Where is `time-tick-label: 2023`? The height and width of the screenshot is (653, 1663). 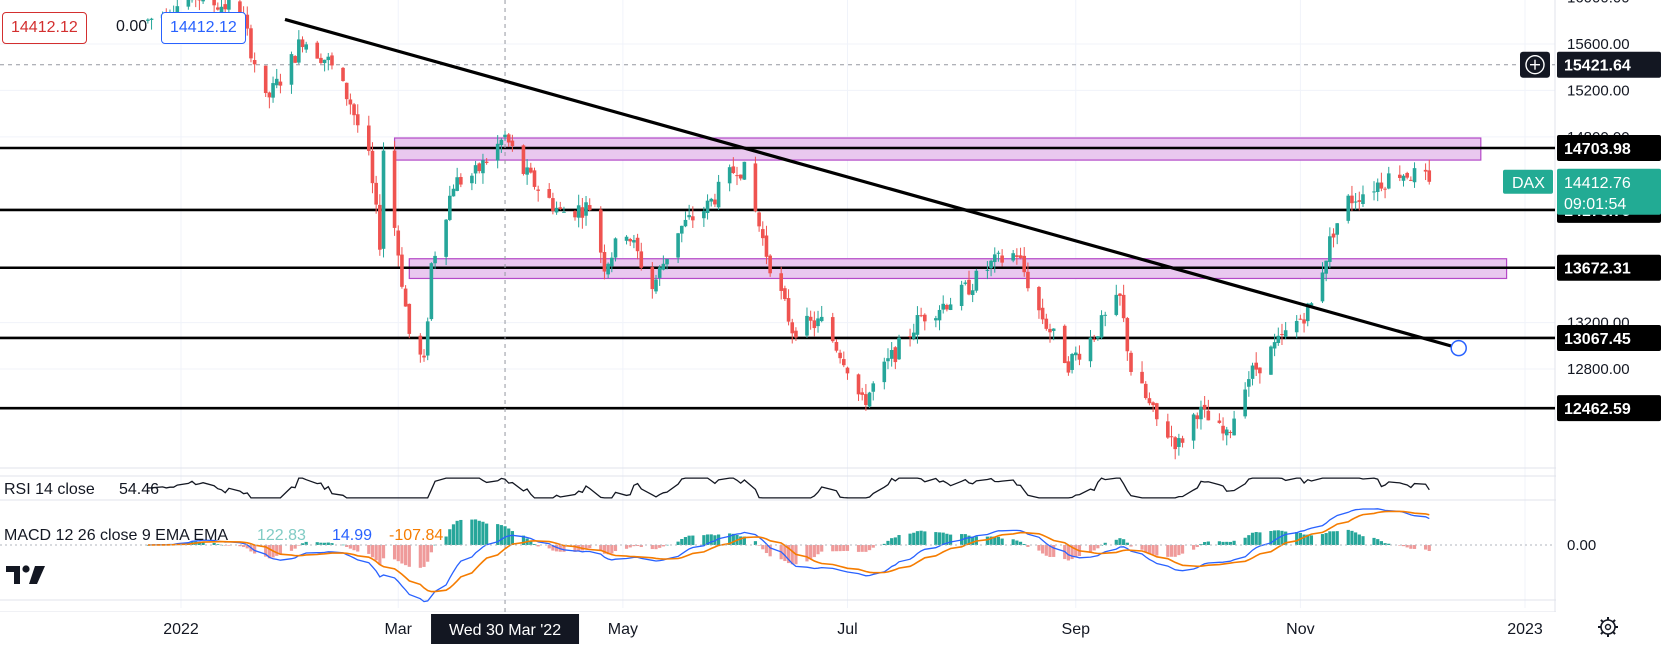 time-tick-label: 2023 is located at coordinates (1525, 629).